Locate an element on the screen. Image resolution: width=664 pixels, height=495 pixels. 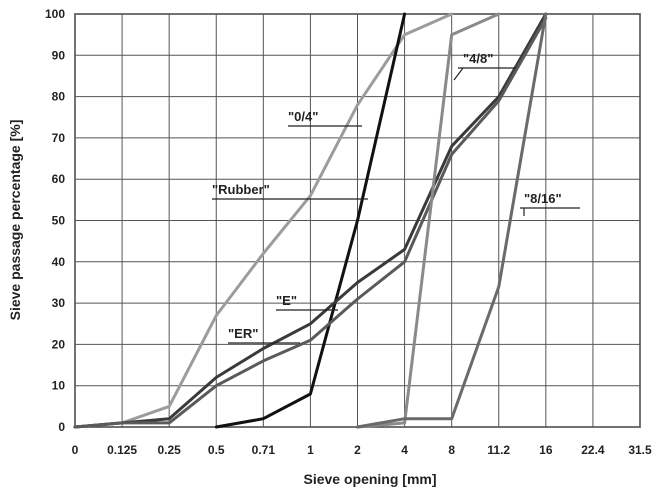
x-tick-label: 31.5 is located at coordinates (640, 450).